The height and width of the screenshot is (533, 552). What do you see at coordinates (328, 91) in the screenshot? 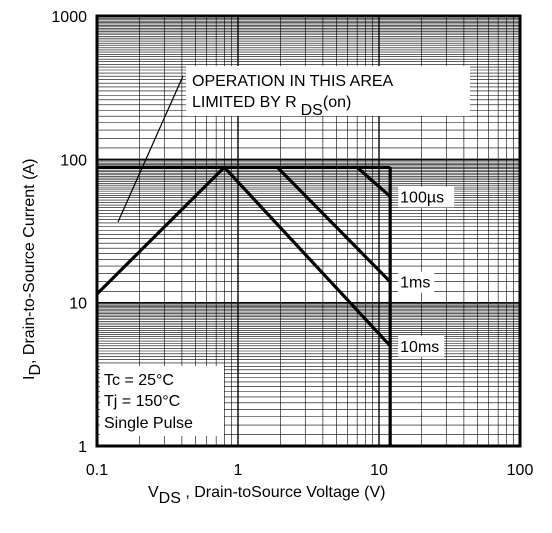
I see `annotation-bg` at bounding box center [328, 91].